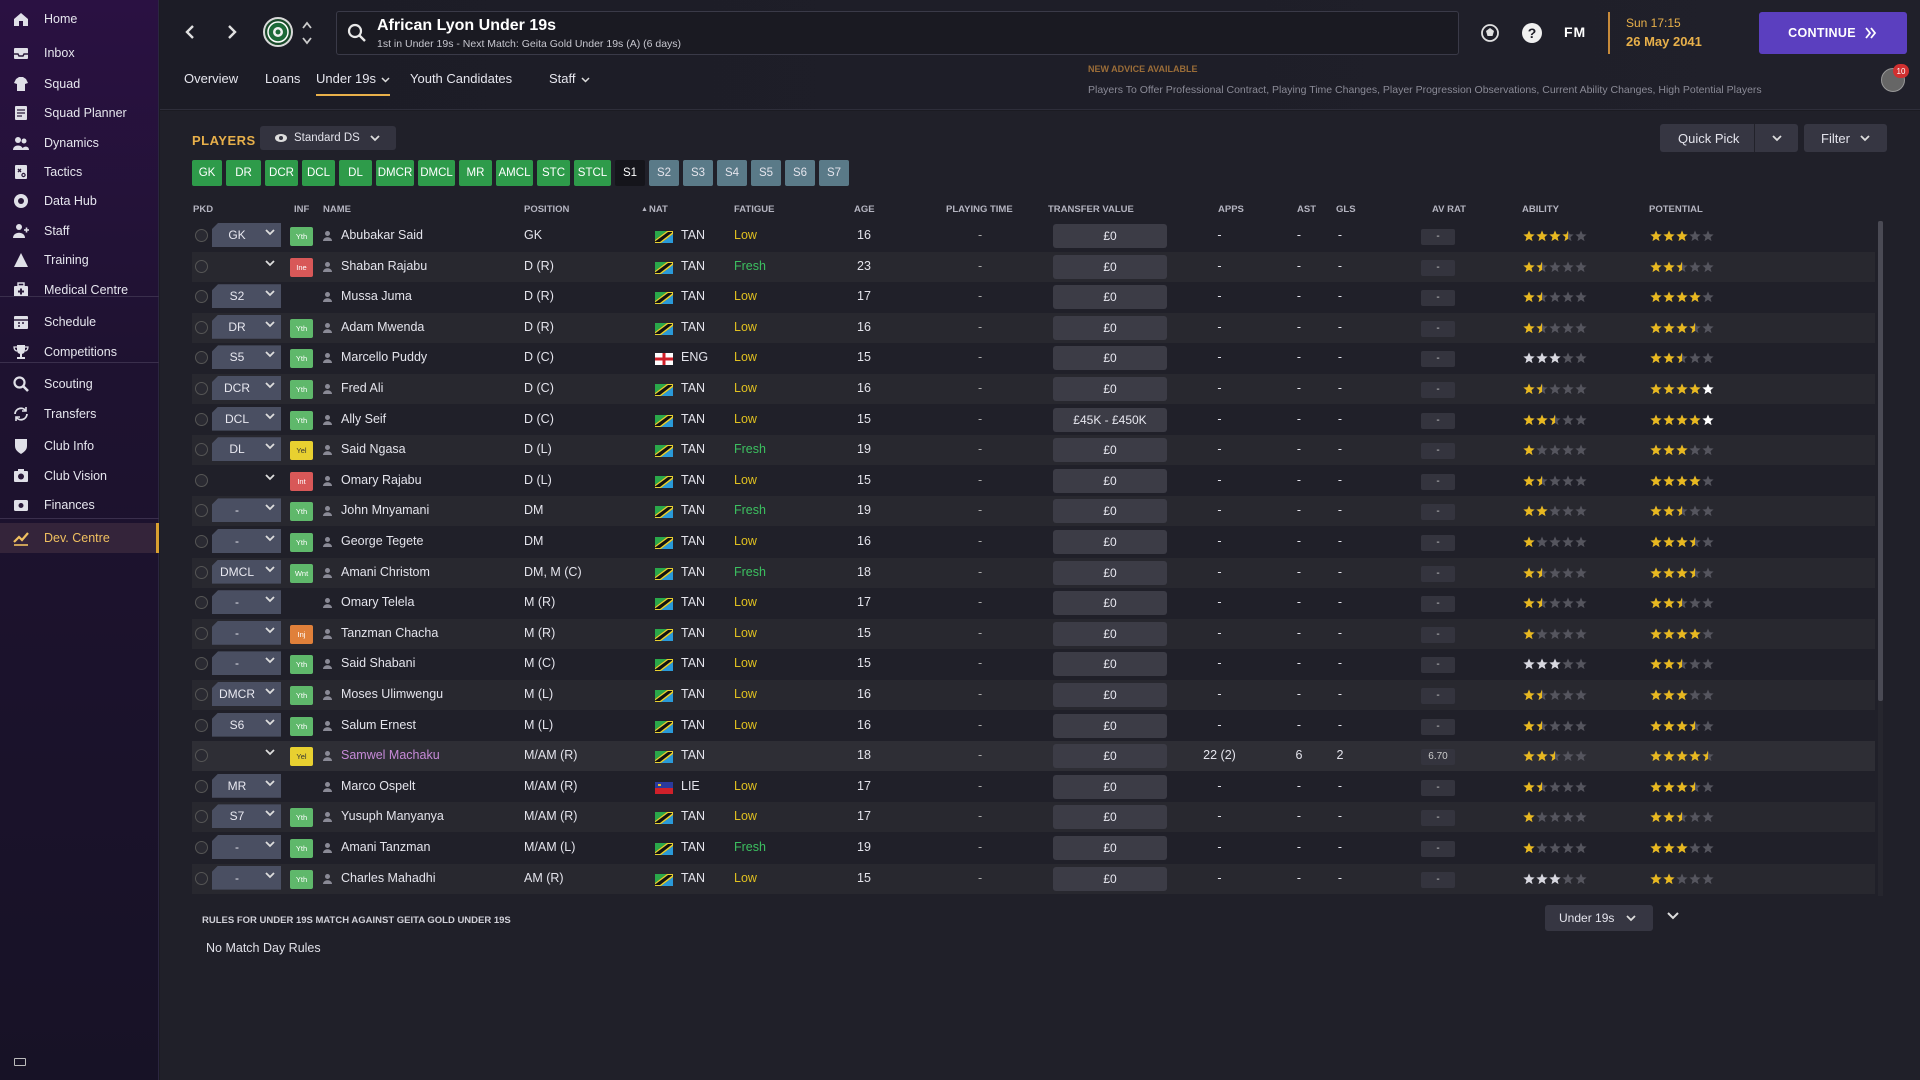 The image size is (1920, 1080). Describe the element at coordinates (1033, 542) in the screenshot. I see `table-row: - Yth George Tegete DM TAN Low 16 - £0 - - - -` at that location.